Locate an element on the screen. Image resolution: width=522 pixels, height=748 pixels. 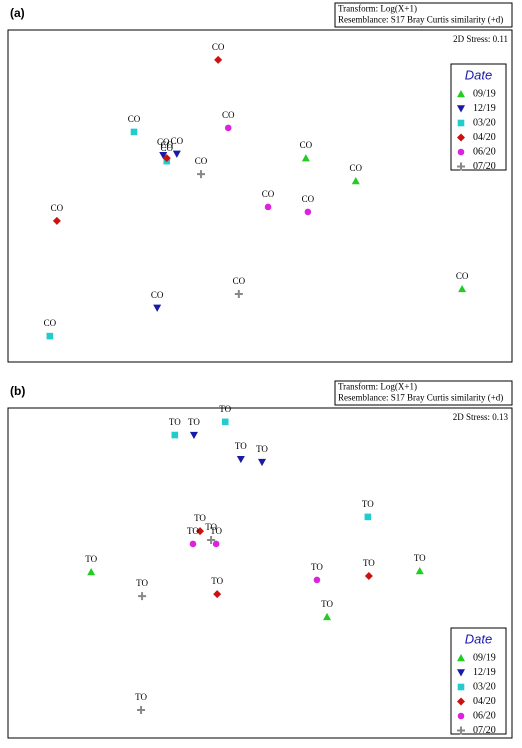
transform-text: Transform: Log(X+1) is located at coordinates (377, 387).